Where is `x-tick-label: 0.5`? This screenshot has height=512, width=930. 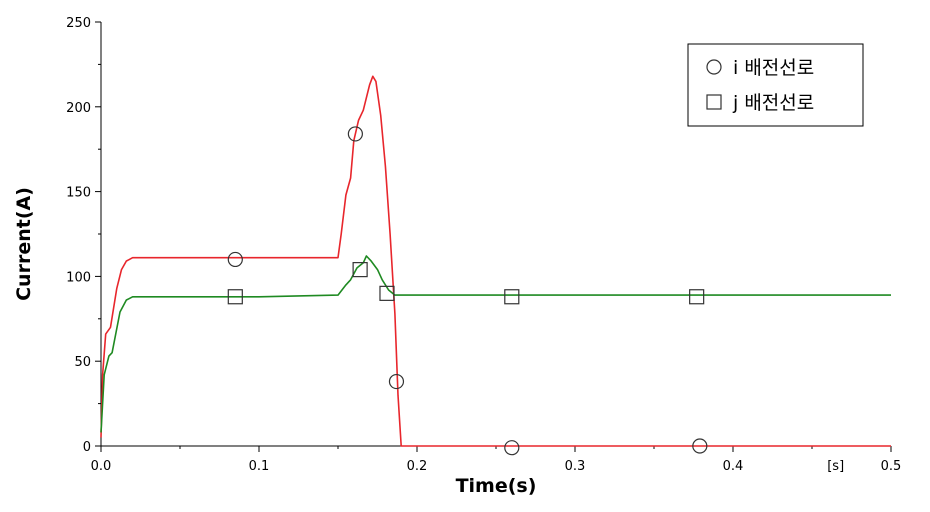 x-tick-label: 0.5 is located at coordinates (891, 466).